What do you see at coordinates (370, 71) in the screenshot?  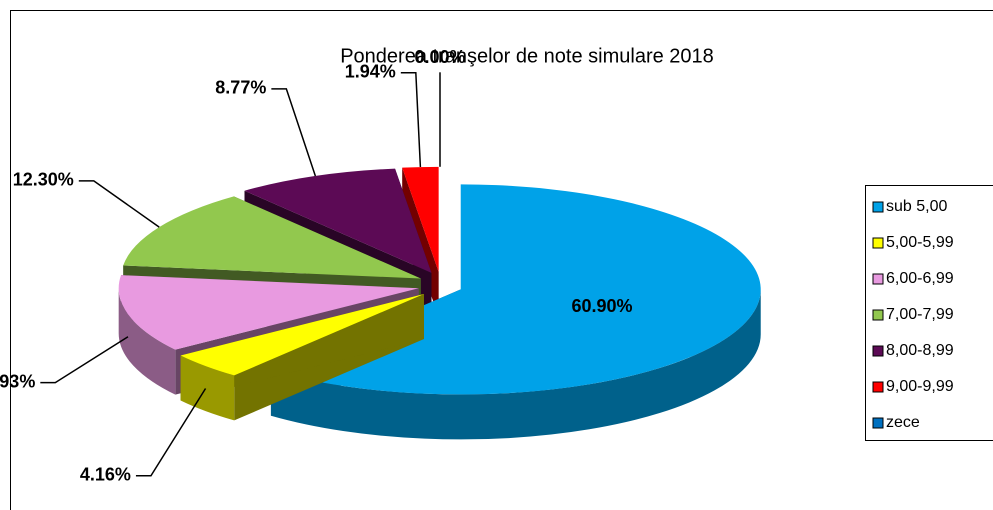 I see `data-label: 1.94%` at bounding box center [370, 71].